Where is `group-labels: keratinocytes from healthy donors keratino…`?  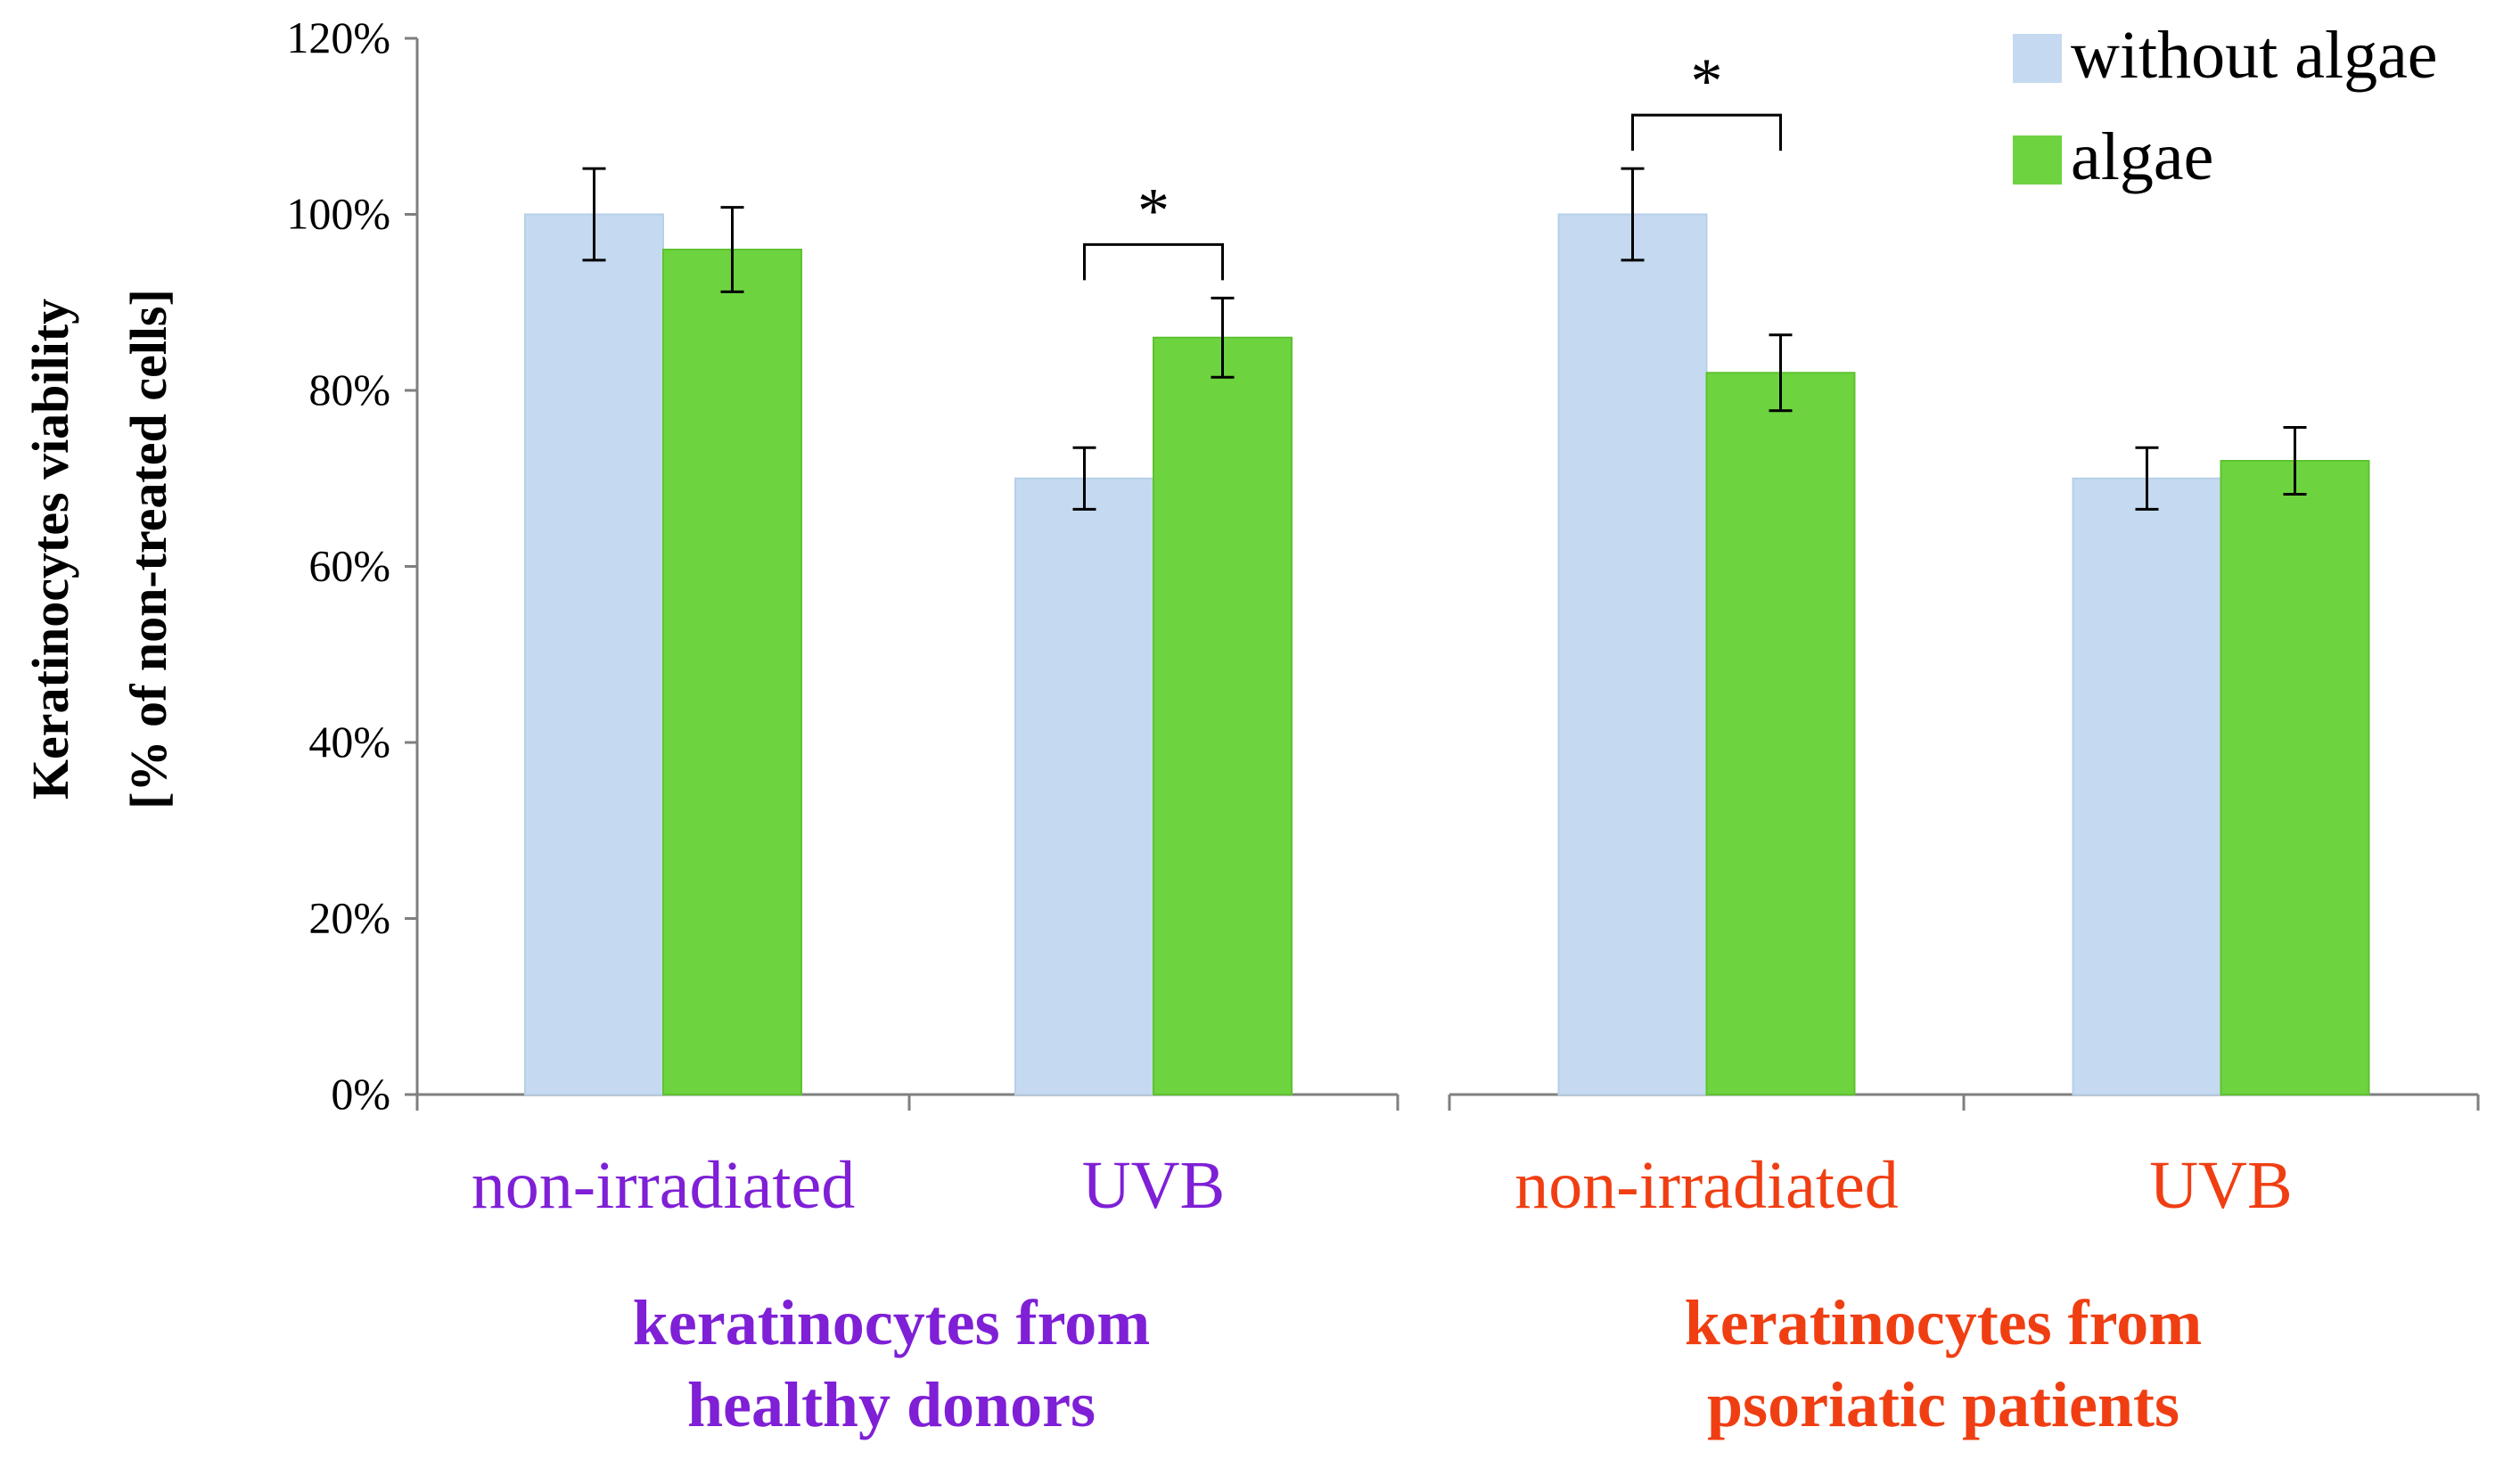
group-labels: keratinocytes from healthy donors keratino… is located at coordinates (1418, 1363).